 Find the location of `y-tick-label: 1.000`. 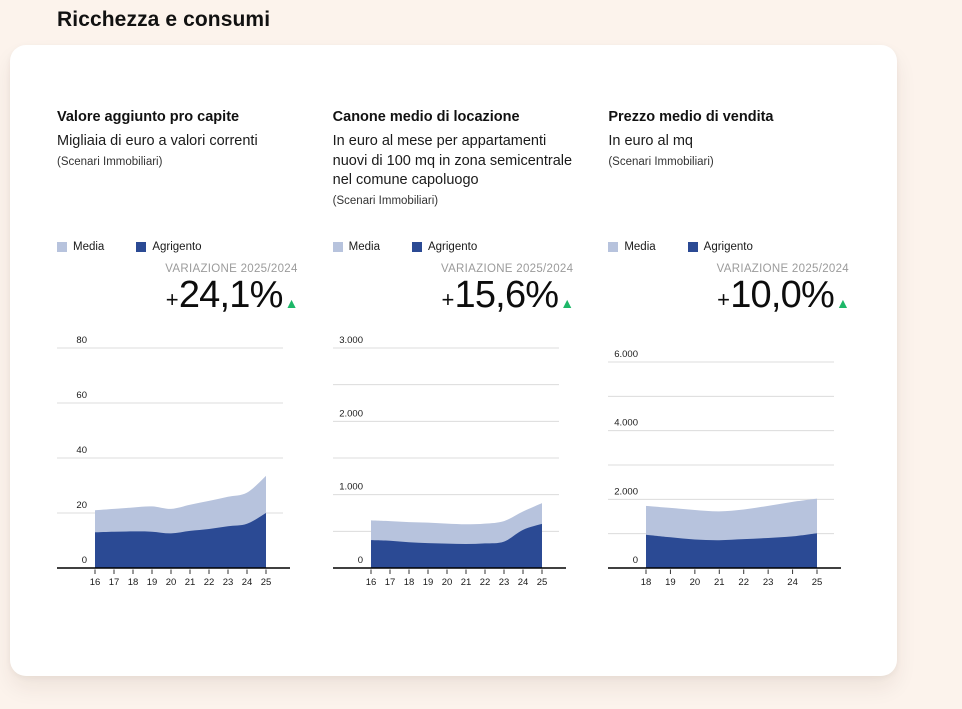

y-tick-label: 1.000 is located at coordinates (351, 487).